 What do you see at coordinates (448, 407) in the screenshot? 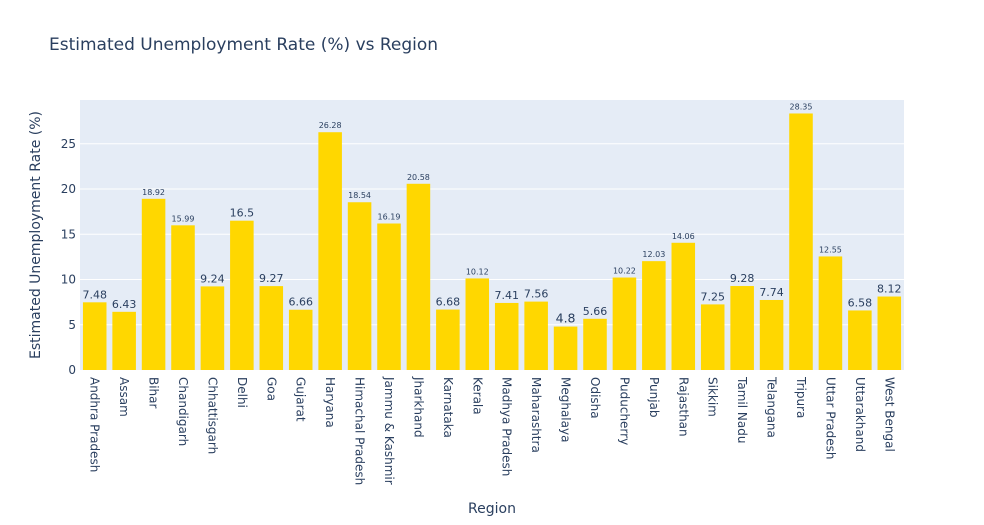
I see `x-tick-label: Karnataka` at bounding box center [448, 407].